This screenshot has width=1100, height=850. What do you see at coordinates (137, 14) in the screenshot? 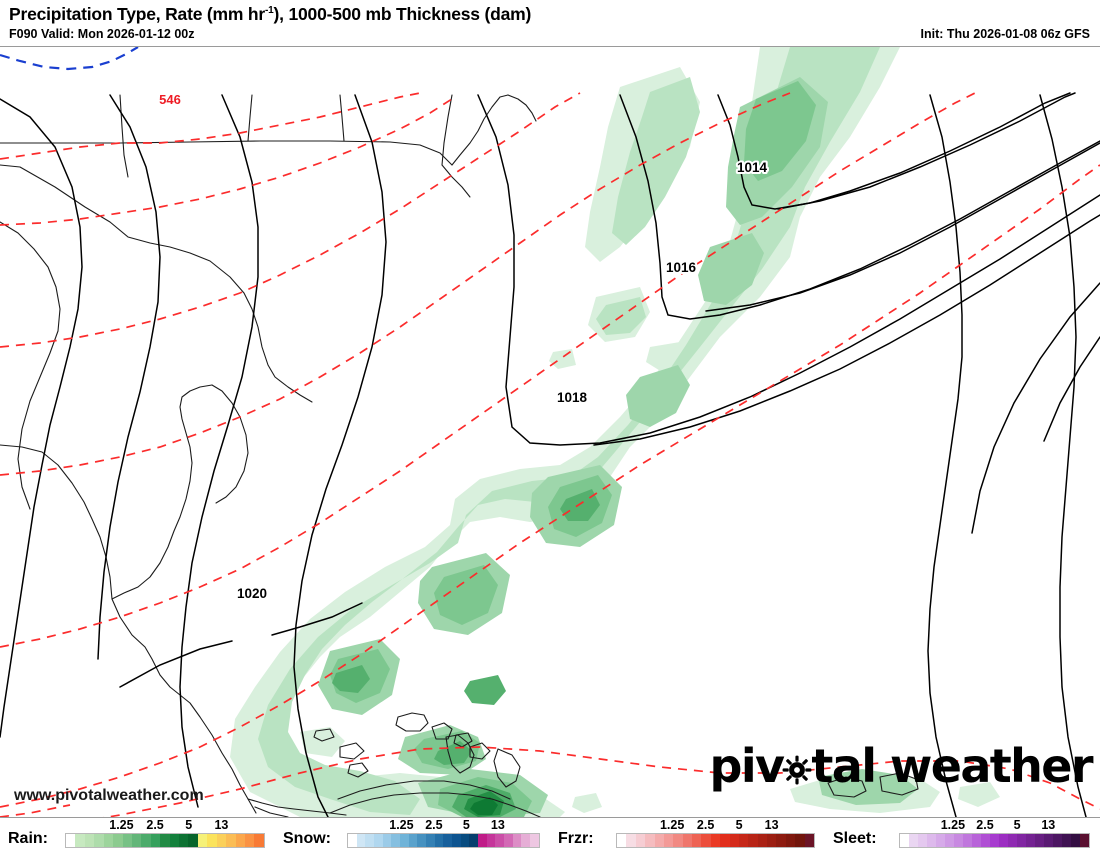
I see `title-prefix: Precipitation Type, Rate (mm hr` at bounding box center [137, 14].